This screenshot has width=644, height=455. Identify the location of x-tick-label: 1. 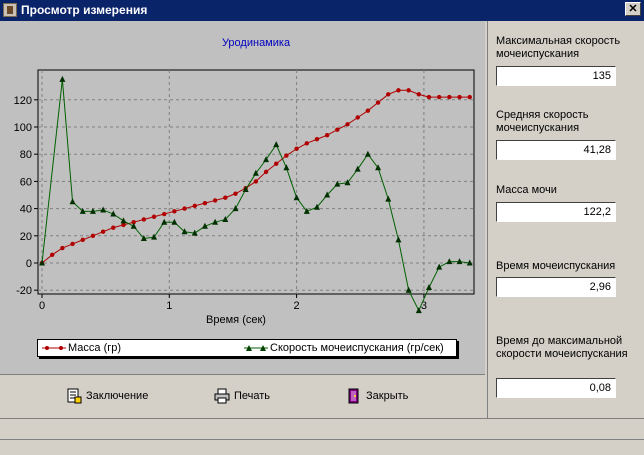
(169, 306).